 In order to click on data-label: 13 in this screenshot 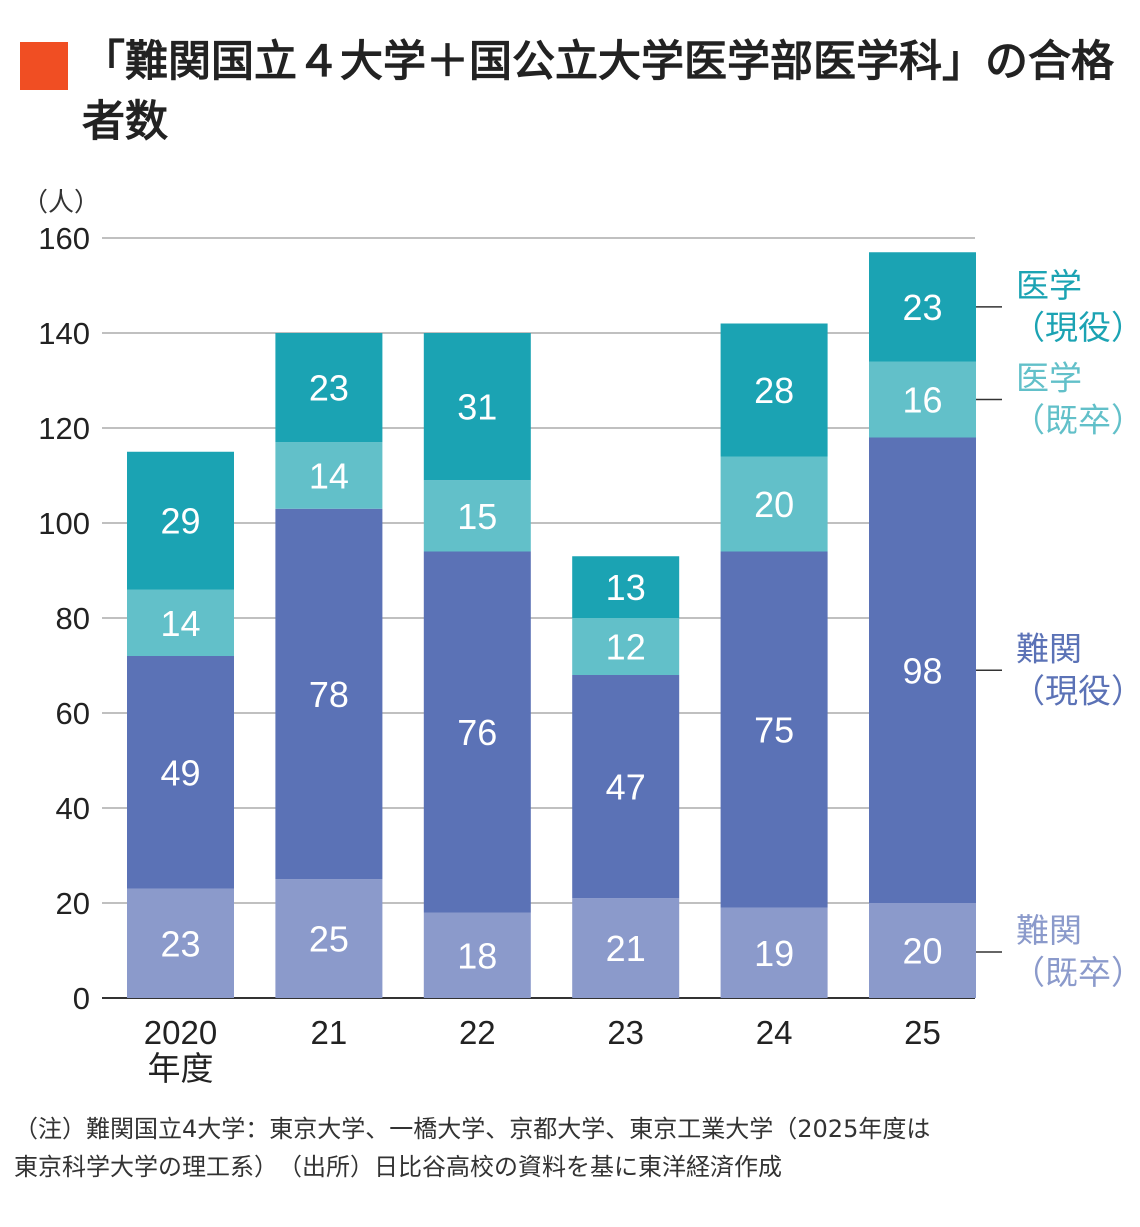, I will do `click(626, 587)`.